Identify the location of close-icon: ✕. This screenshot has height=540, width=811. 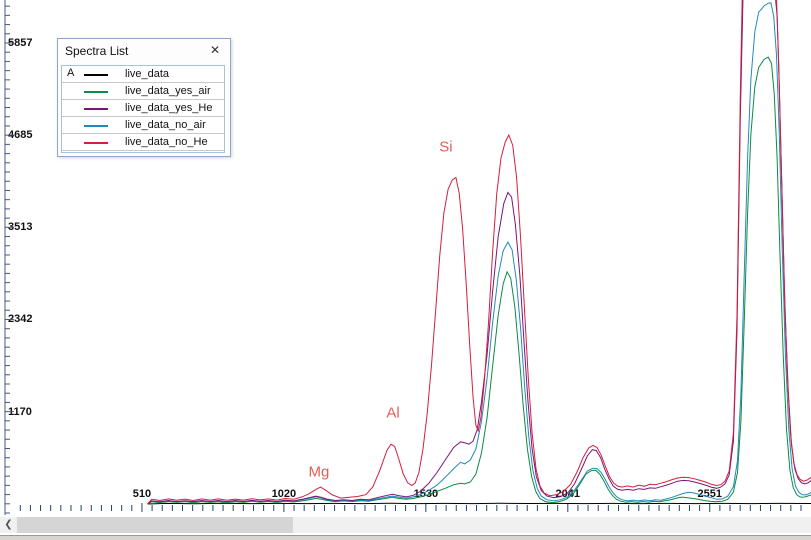
(214, 50).